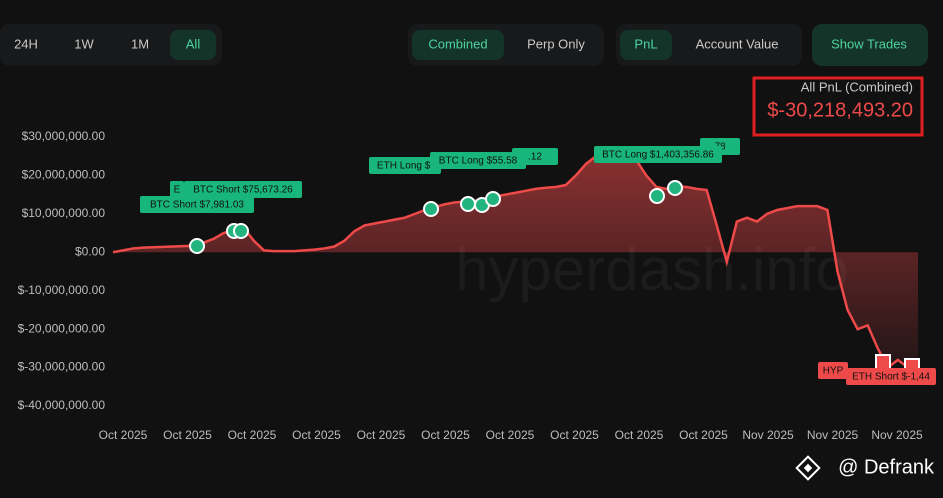  I want to click on trade-label: BTC Short $7,981.03, so click(197, 205).